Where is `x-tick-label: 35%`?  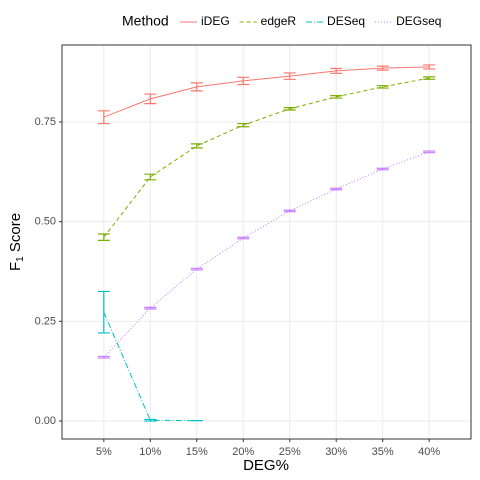
x-tick-label: 35% is located at coordinates (383, 452).